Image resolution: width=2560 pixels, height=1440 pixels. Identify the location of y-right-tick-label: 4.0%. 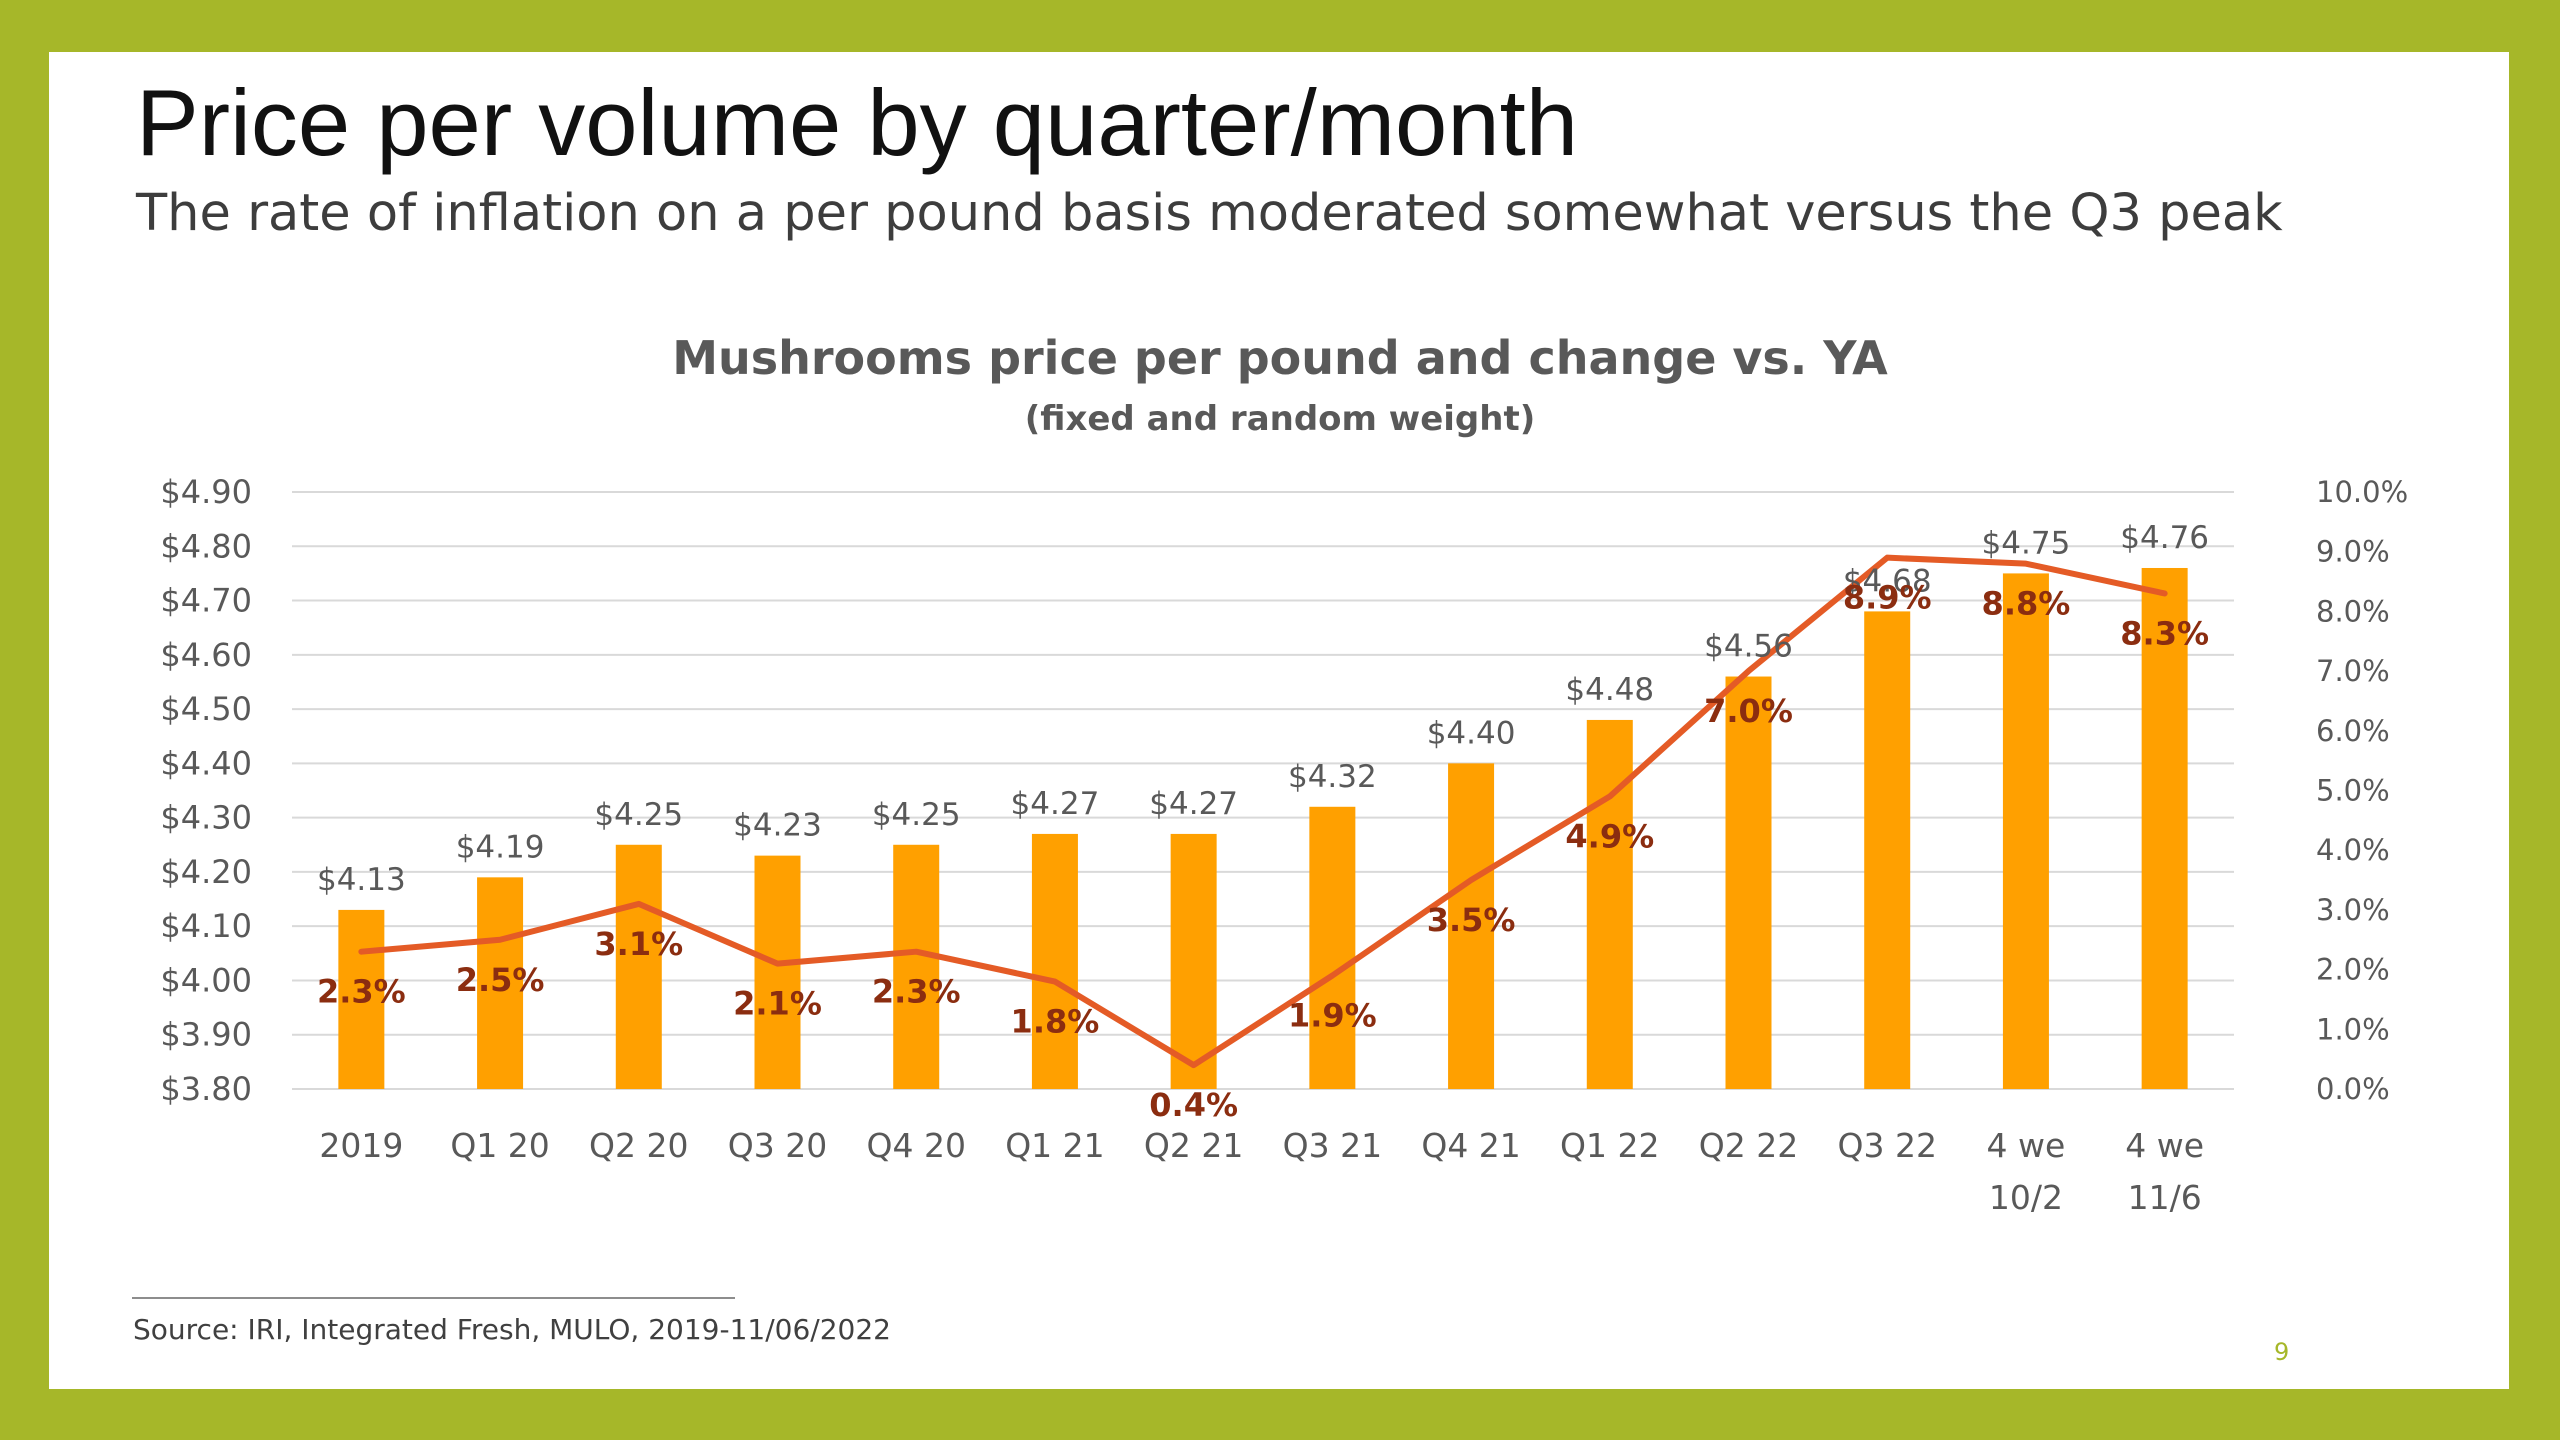
(2353, 850).